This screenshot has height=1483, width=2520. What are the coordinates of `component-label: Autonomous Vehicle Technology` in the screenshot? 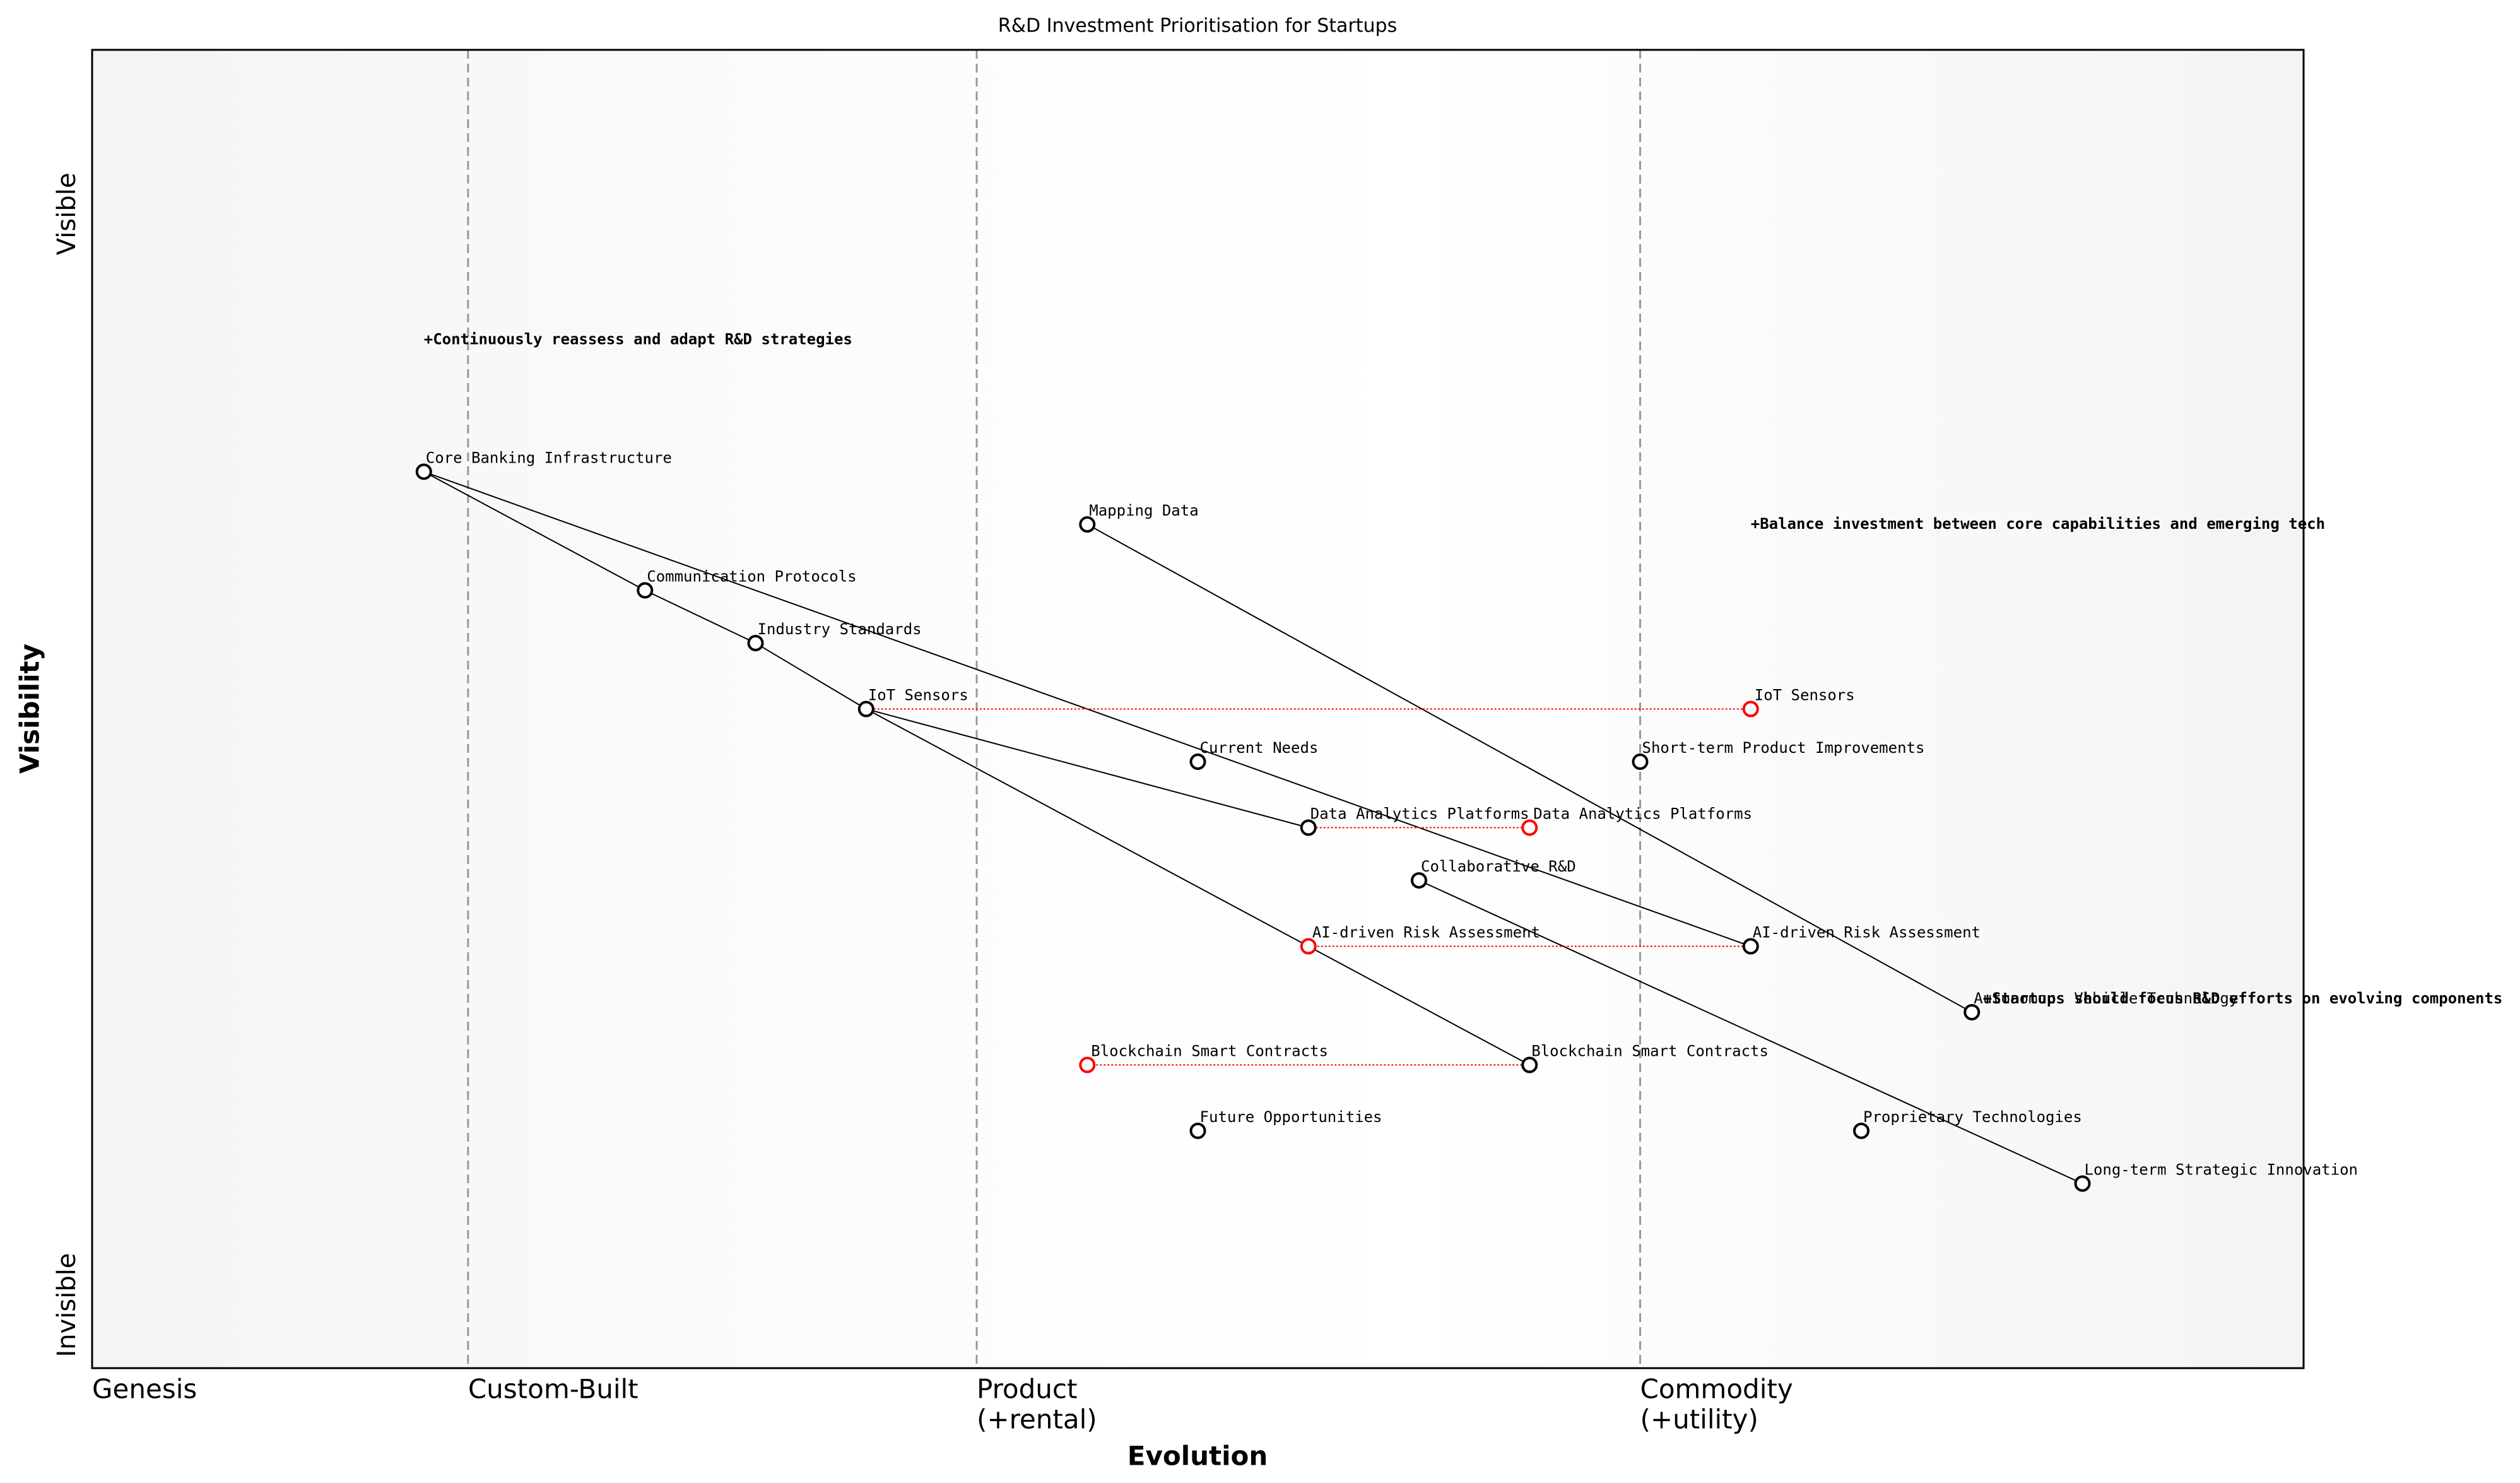 It's located at (2106, 999).